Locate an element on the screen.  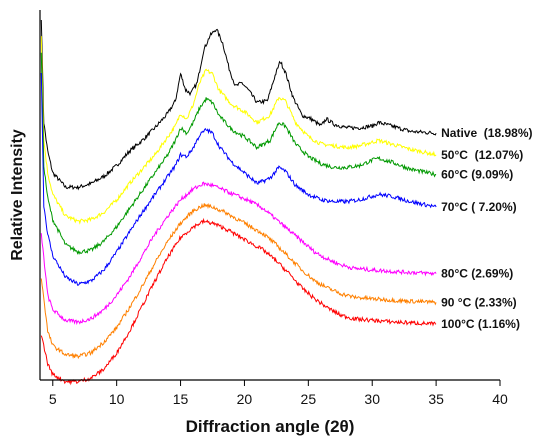
x-tick-label-4: 25 is located at coordinates (309, 399).